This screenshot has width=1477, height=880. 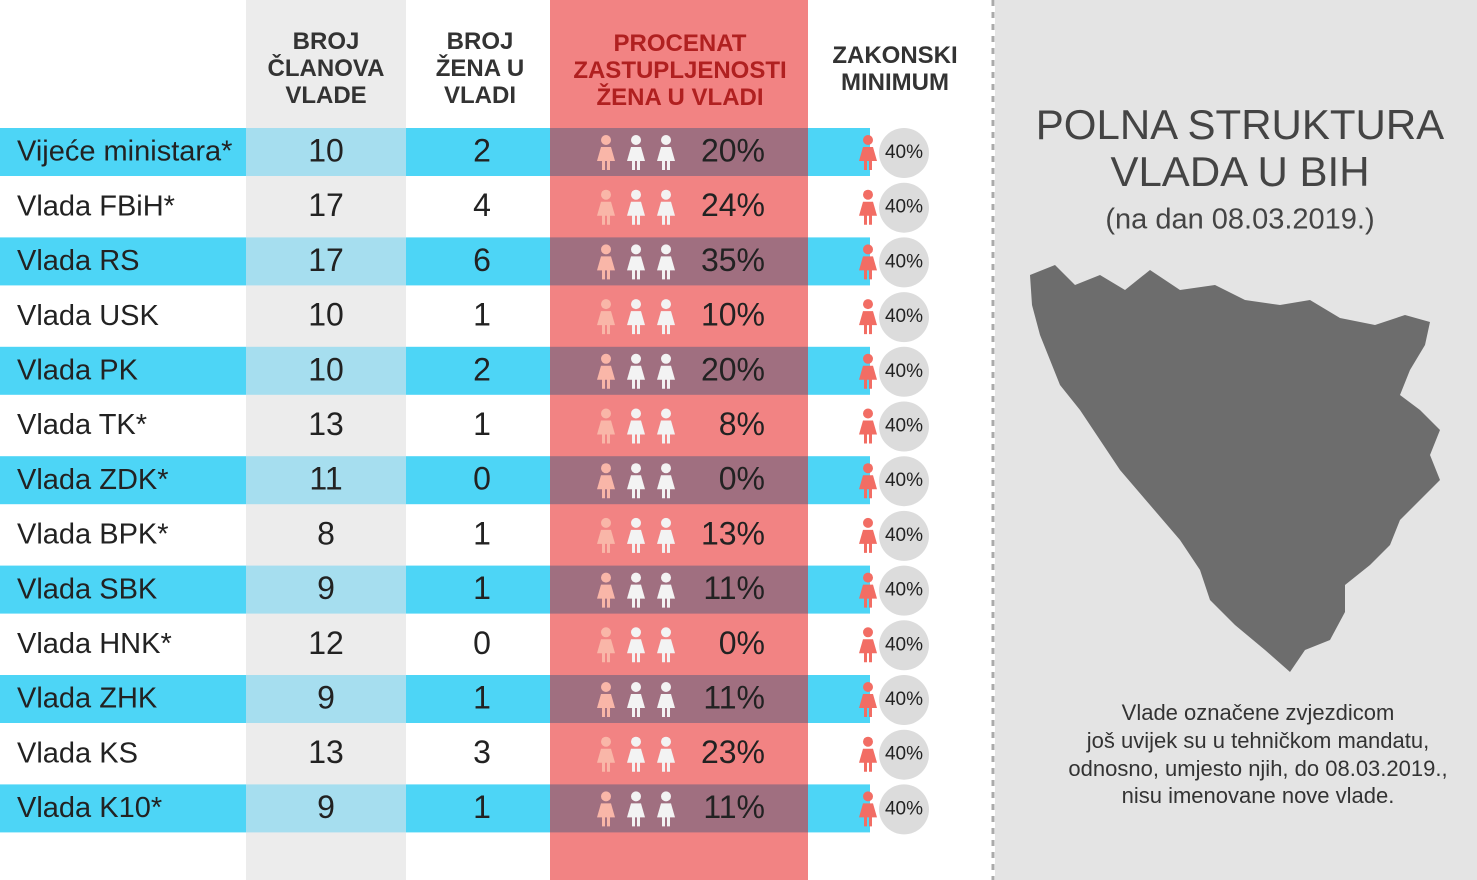 I want to click on row-name: Vlada ZDK*, so click(x=93, y=480).